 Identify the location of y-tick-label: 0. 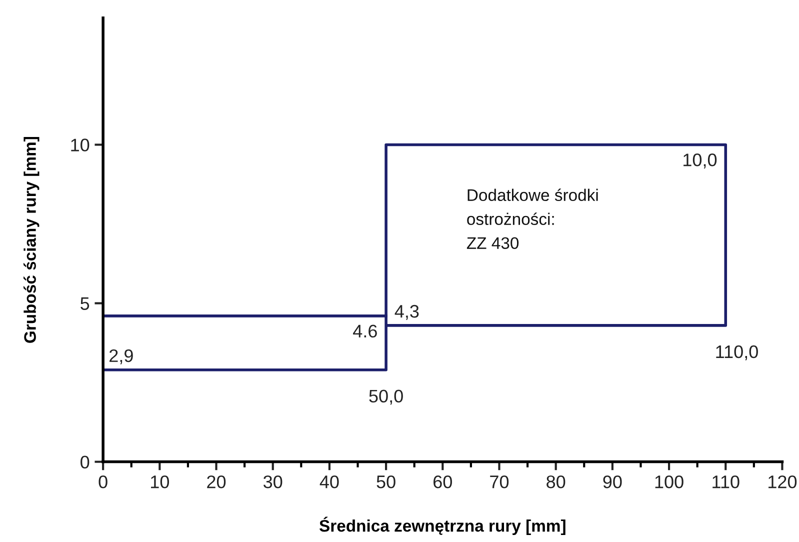
(85, 462).